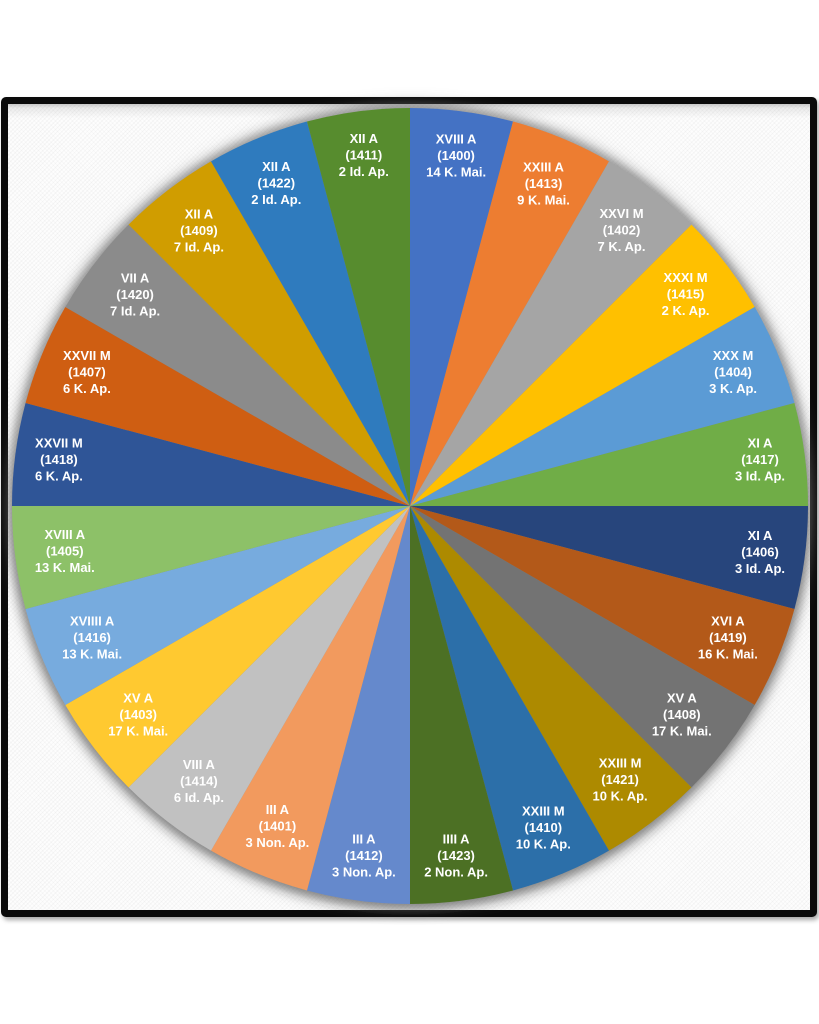 Image resolution: width=819 pixels, height=1024 pixels. What do you see at coordinates (135, 295) in the screenshot?
I see `svg-text:VII A(1420)7 Id. Ap.: VII A (1420) 7 Id. Ap.` at bounding box center [135, 295].